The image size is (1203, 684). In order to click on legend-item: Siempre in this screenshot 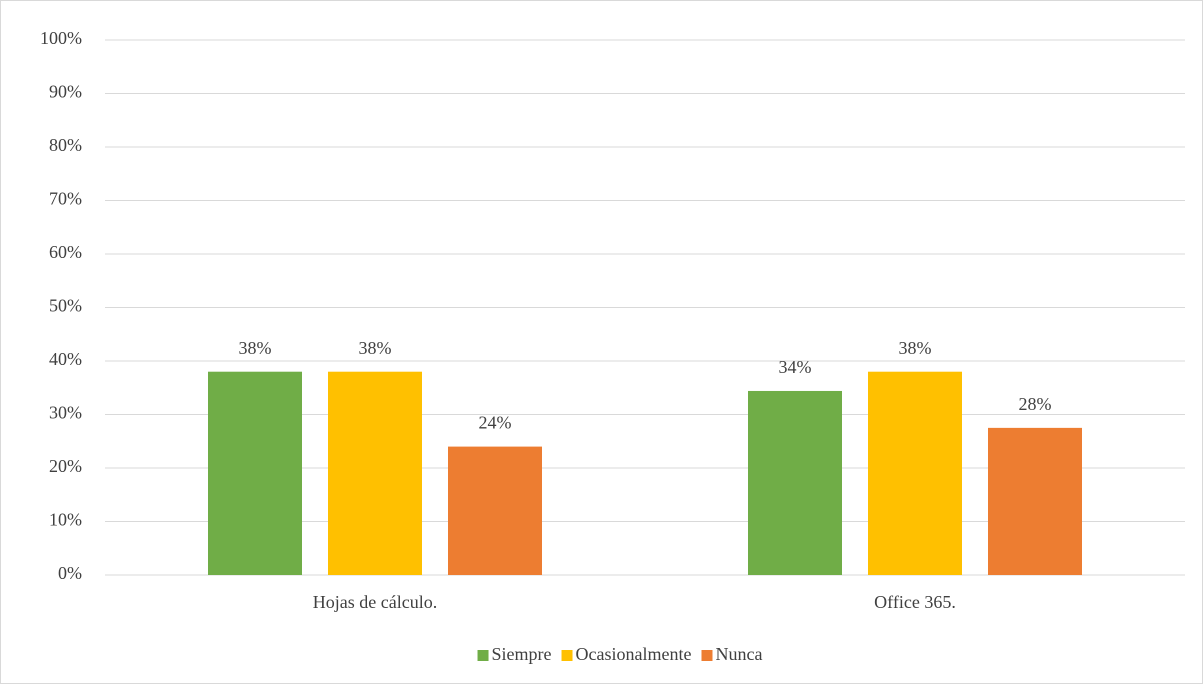, I will do `click(514, 654)`.